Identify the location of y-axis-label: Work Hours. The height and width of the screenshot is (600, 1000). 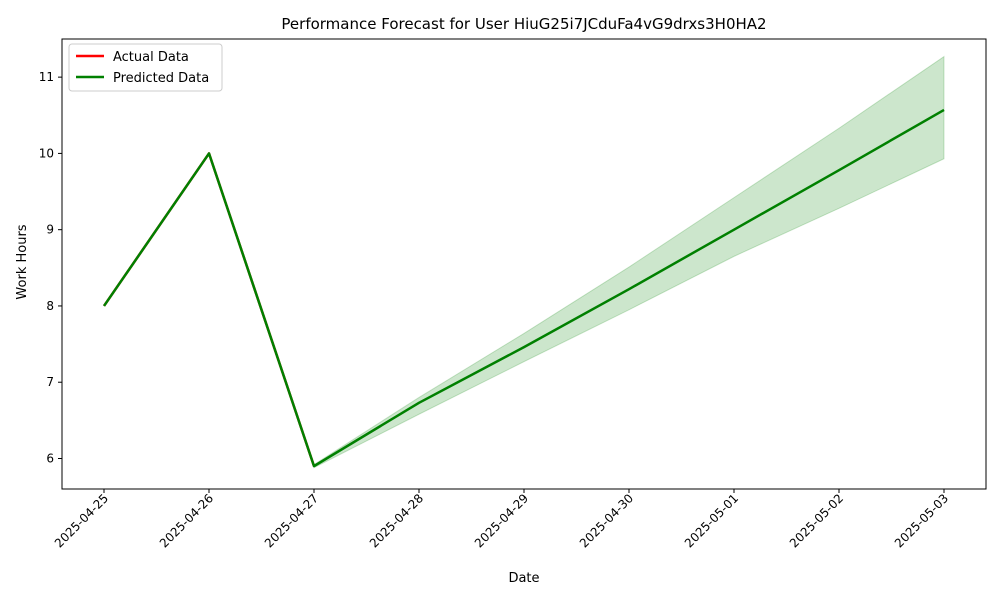
(22, 261).